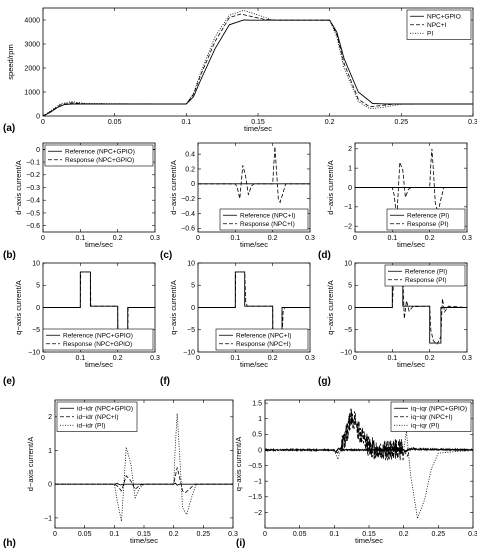 Image resolution: width=477 pixels, height=550 pixels. Describe the element at coordinates (9, 255) in the screenshot. I see `panel-label: (b)` at that location.